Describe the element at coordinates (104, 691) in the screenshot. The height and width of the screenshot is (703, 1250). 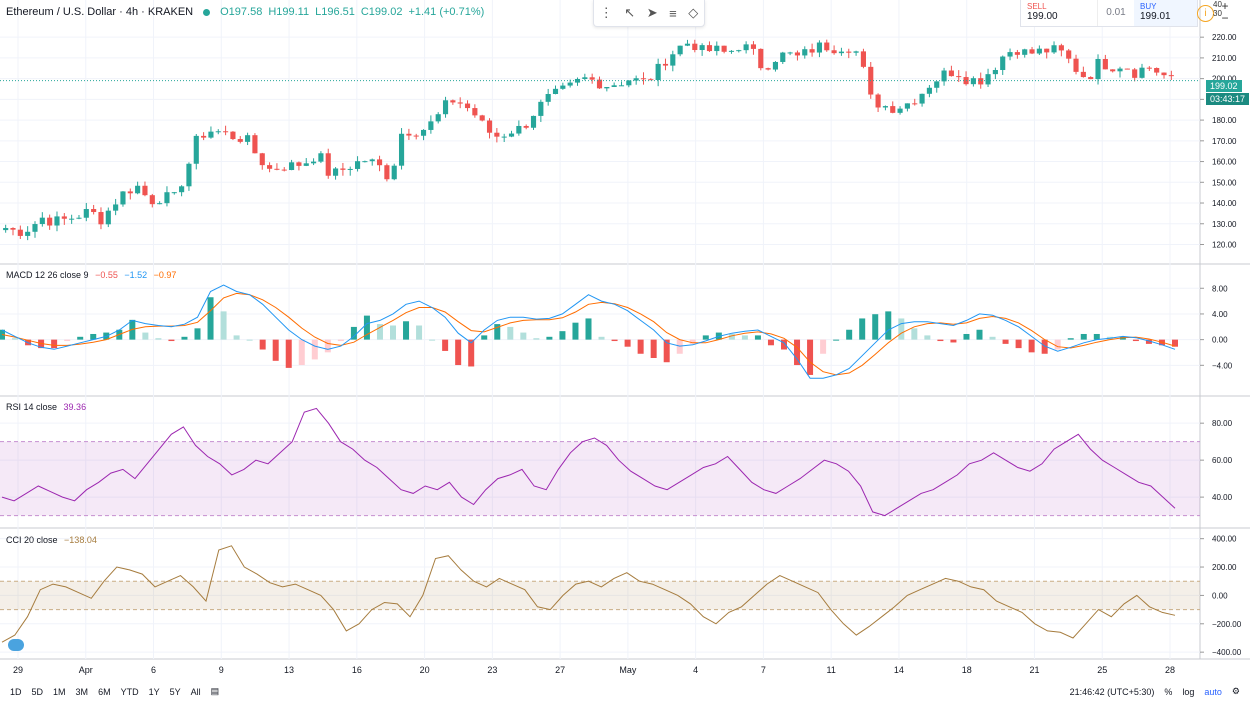
I see `timeframe-6m: 6M` at that location.